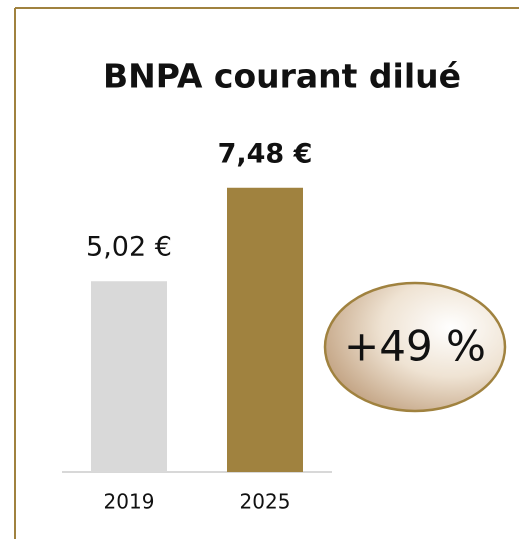 The image size is (519, 539). I want to click on value-label: 5,02 €, so click(129, 247).